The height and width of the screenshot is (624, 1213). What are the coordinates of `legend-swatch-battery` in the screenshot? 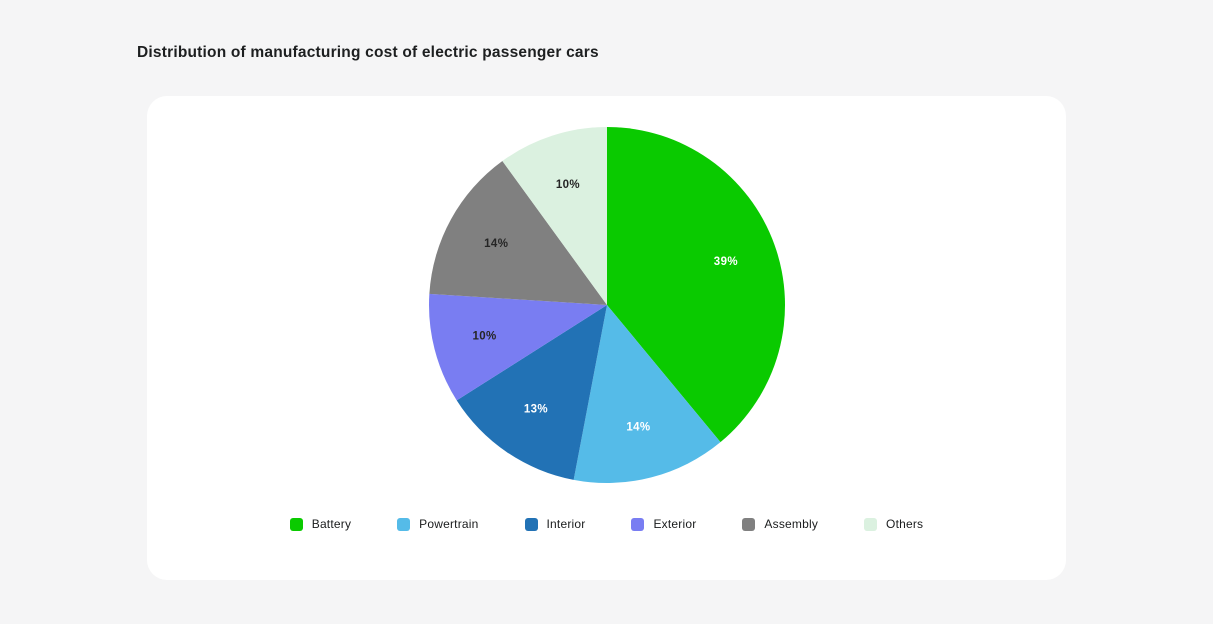 It's located at (296, 524).